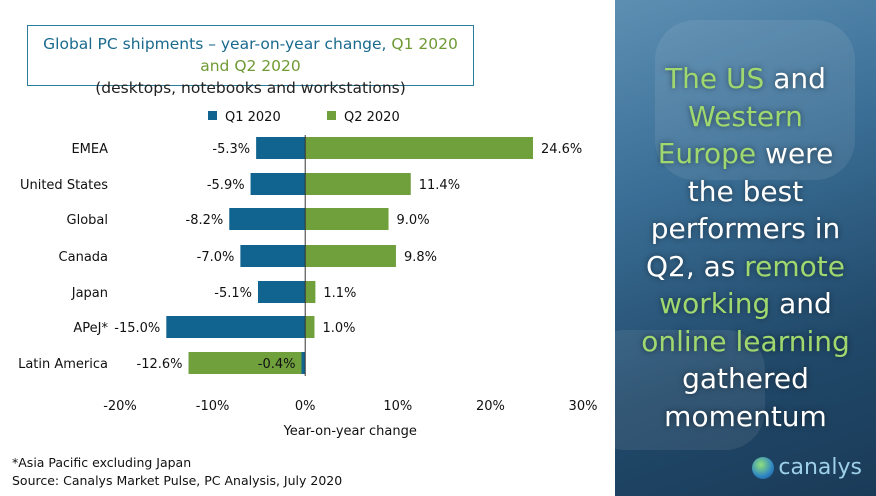 This screenshot has height=496, width=876. I want to click on legend-label: Q2 2020, so click(372, 117).